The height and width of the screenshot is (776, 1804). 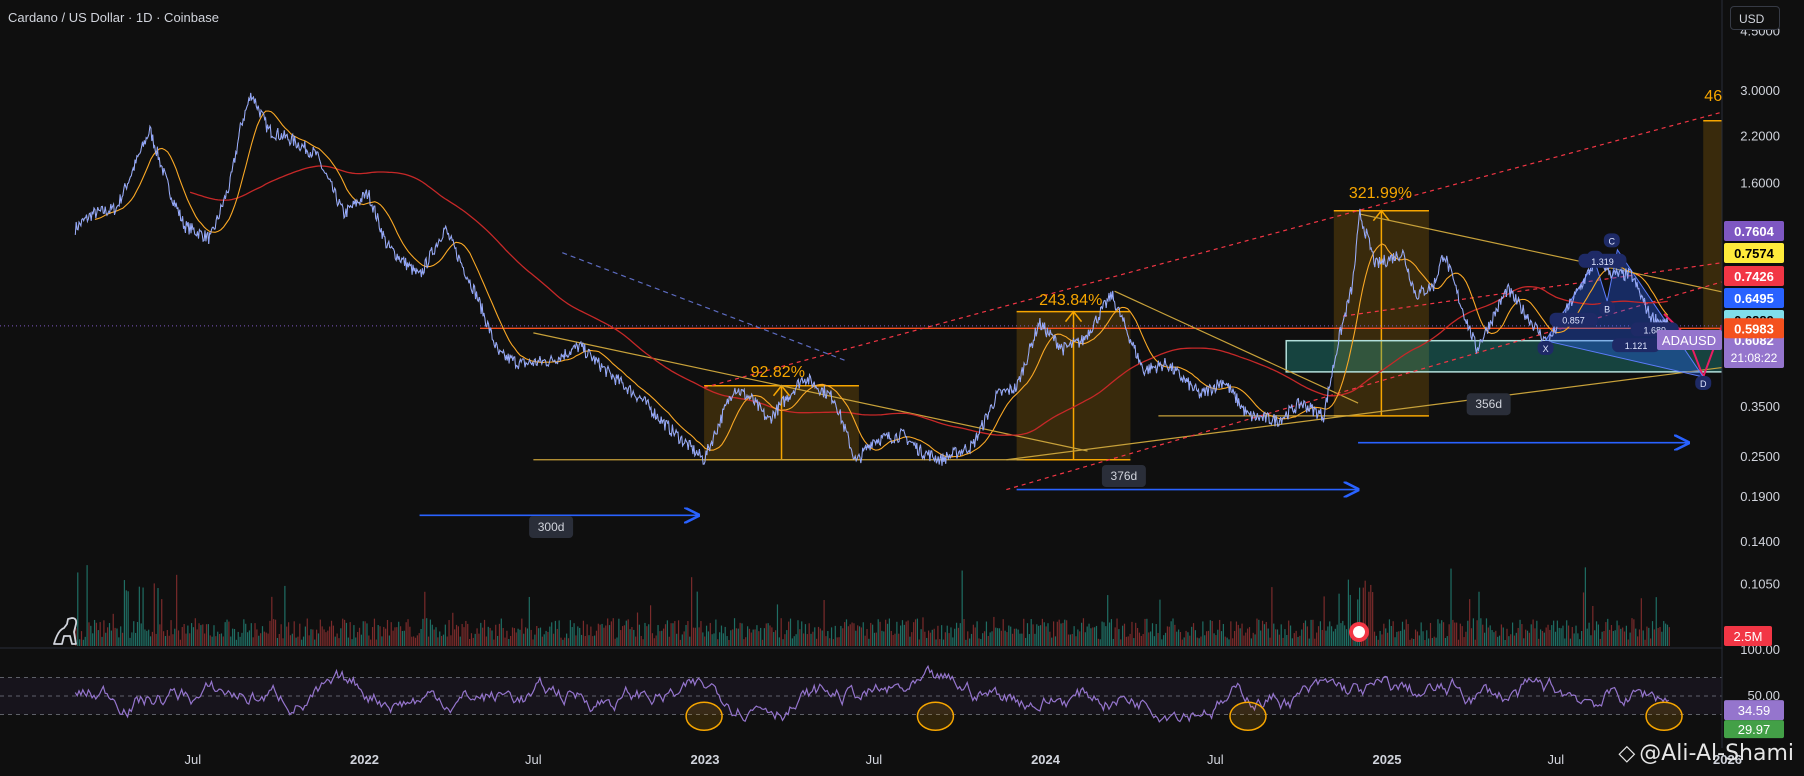 I want to click on current-price-tag, so click(x=1754, y=349).